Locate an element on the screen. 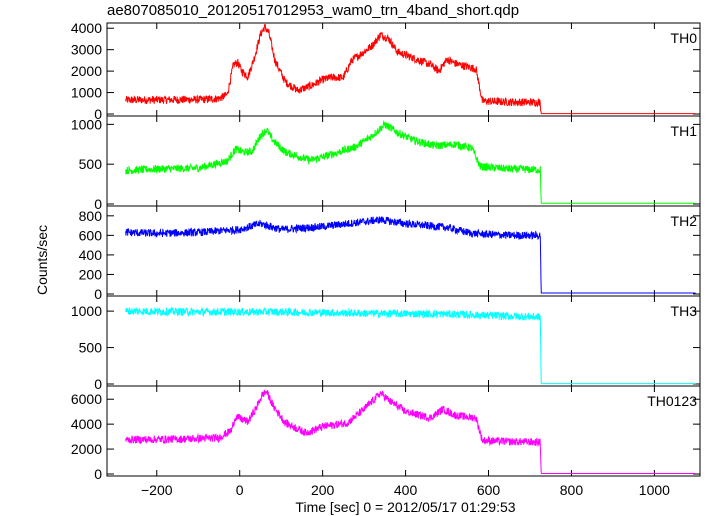 The width and height of the screenshot is (717, 516). series-line-th0 is located at coordinates (410, 69).